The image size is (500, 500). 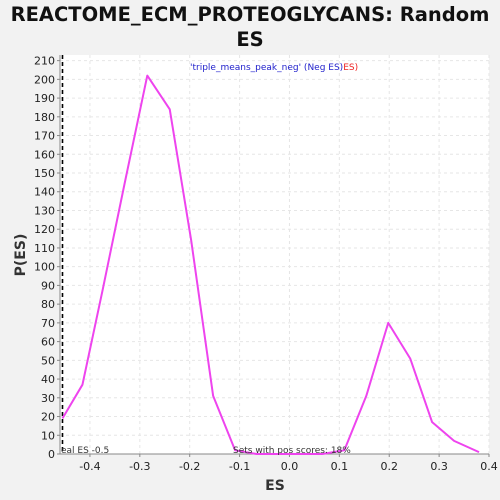 I want to click on y-tick-label: 20, so click(x=48, y=417).